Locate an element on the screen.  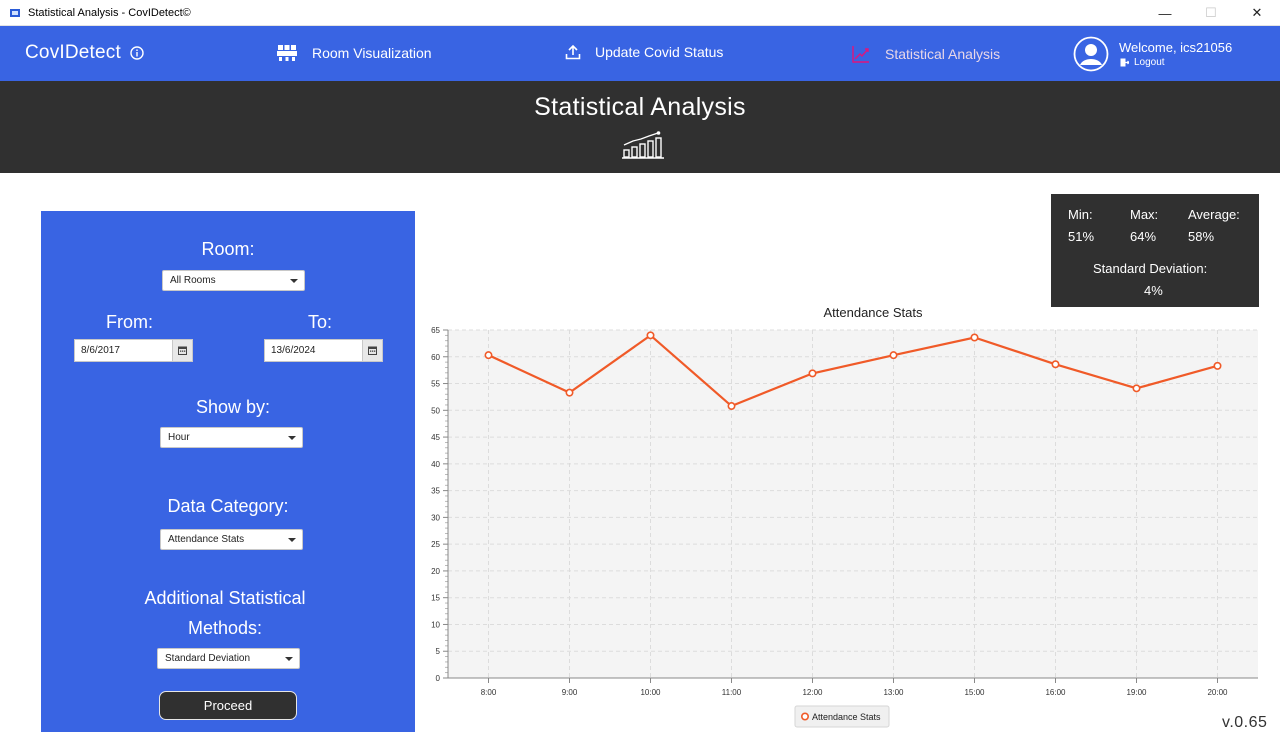
x-tick-label: 9:00 is located at coordinates (570, 692).